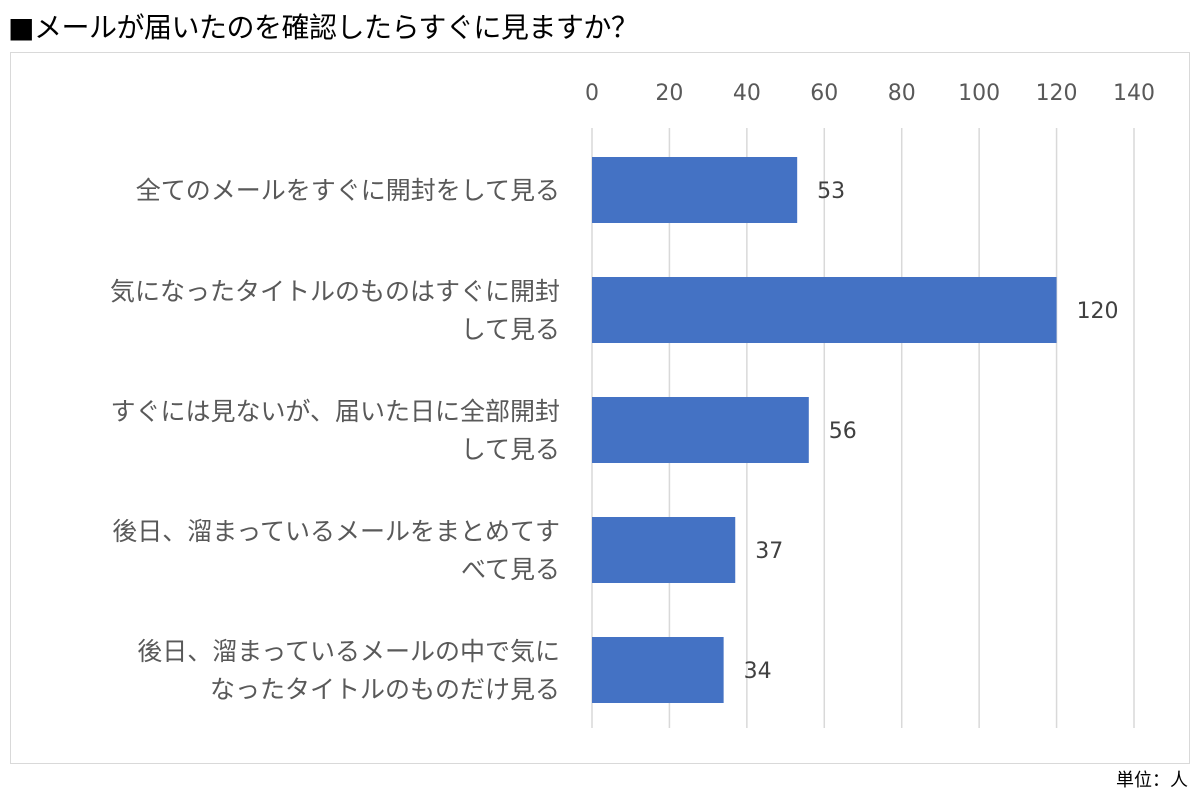  What do you see at coordinates (335, 430) in the screenshot?
I see `category-label-3: すぐには見ないが、届いた日に全部開封して見る` at bounding box center [335, 430].